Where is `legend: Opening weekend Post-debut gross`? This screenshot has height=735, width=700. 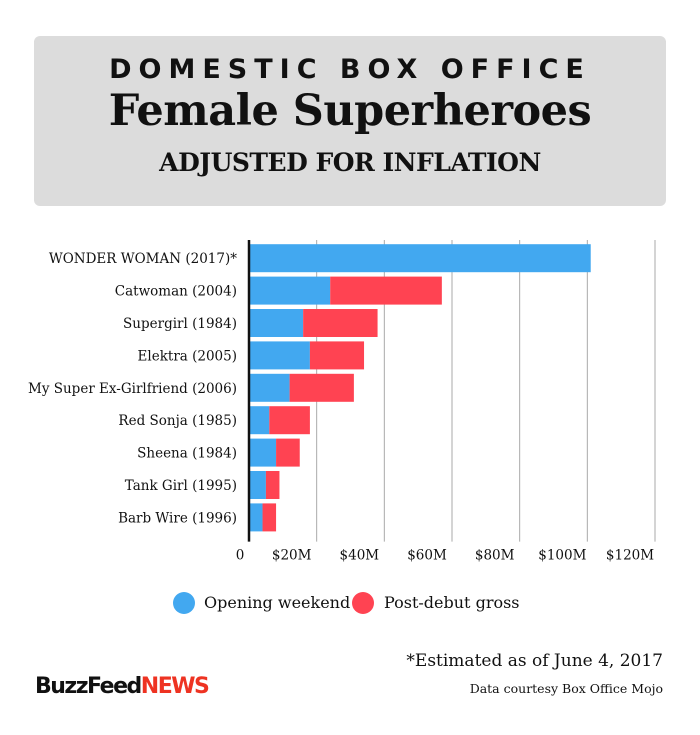 legend: Opening weekend Post-debut gross is located at coordinates (350, 605).